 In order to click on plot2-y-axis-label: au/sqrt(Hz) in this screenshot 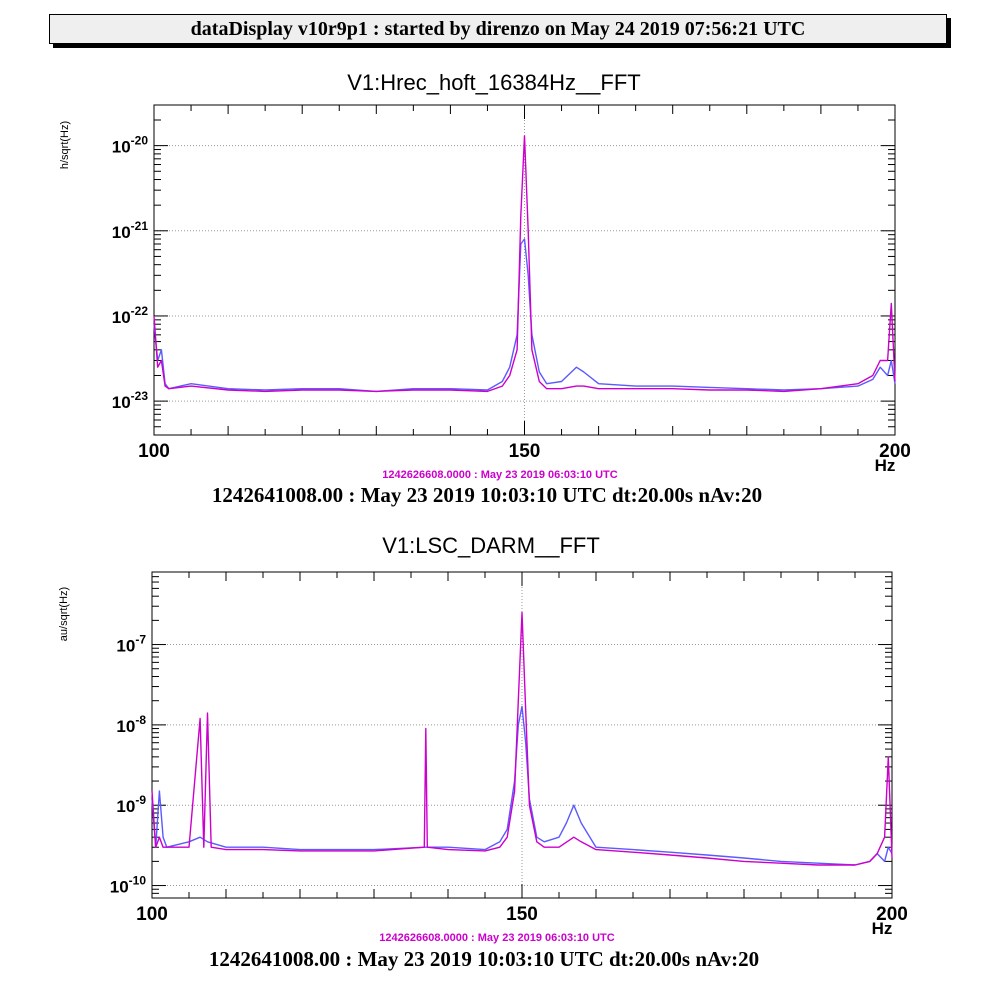, I will do `click(64, 614)`.